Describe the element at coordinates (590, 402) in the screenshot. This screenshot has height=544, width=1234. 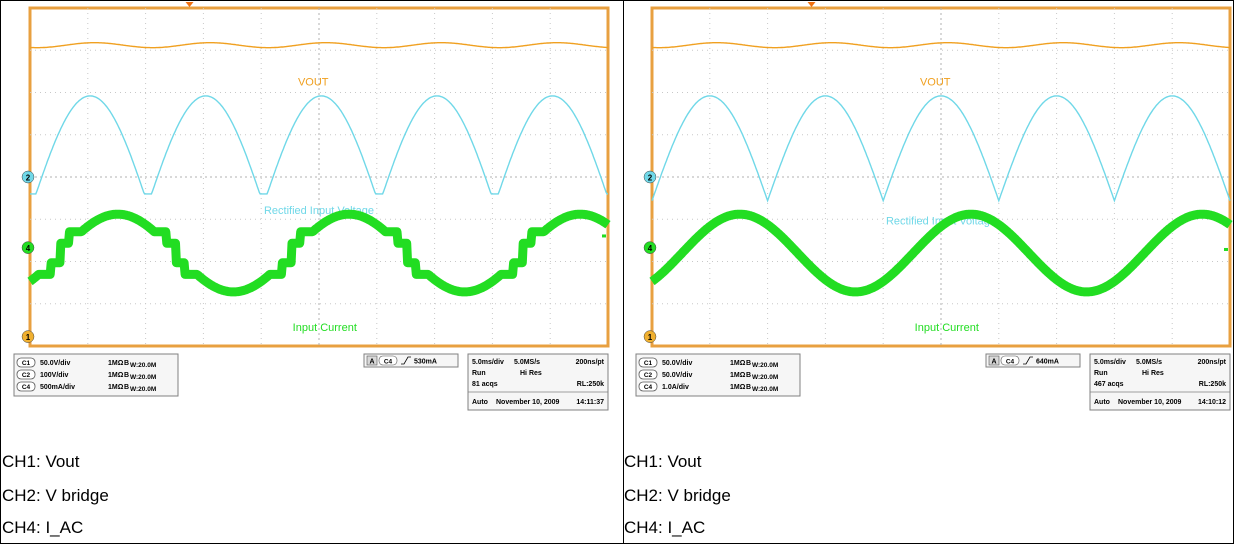
I see `acq-time: 14:11:37` at that location.